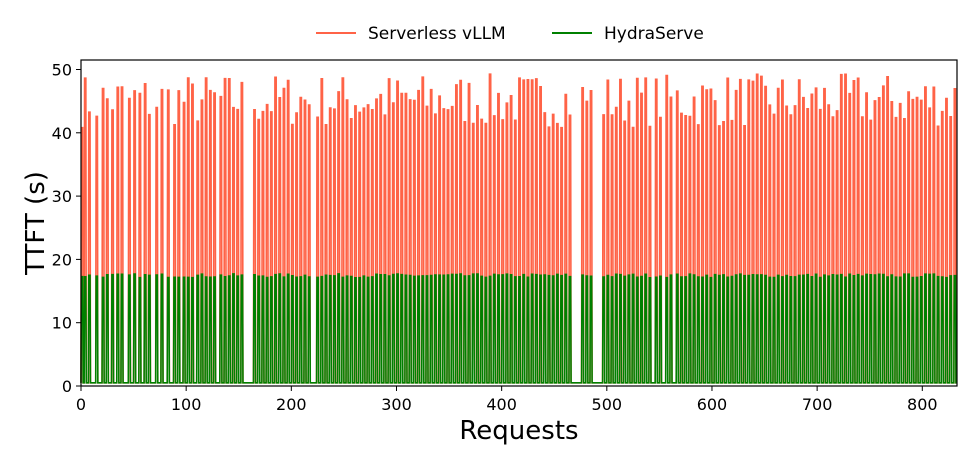  What do you see at coordinates (501, 404) in the screenshot?
I see `x-tick-label: 400` at bounding box center [501, 404].